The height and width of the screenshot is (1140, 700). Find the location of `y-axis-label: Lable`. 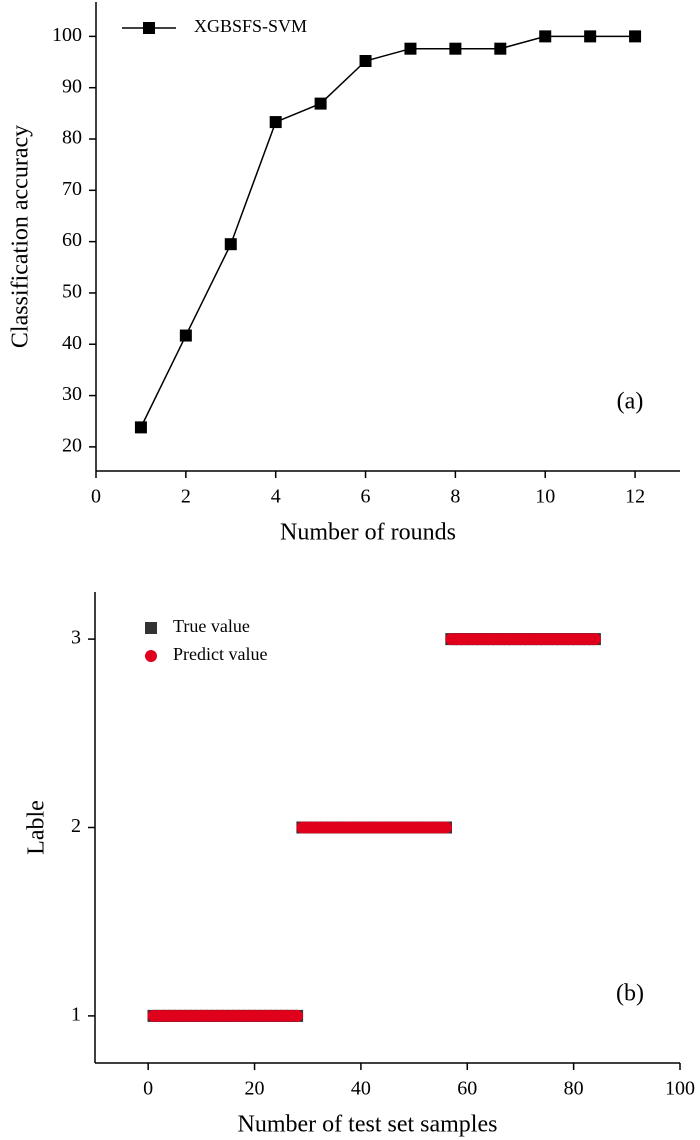

y-axis-label: Lable is located at coordinates (37, 827).